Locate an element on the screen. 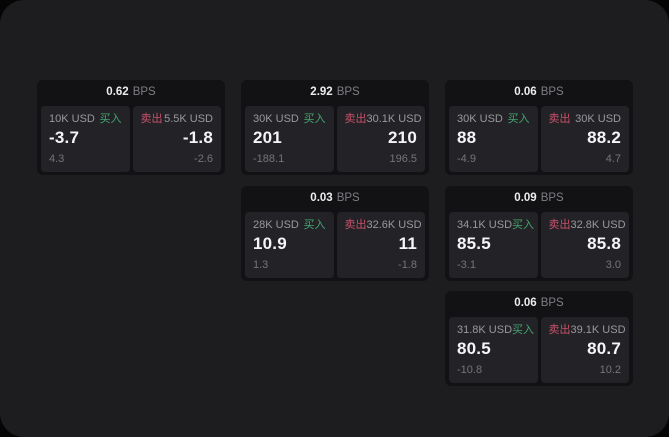  sell-size-label: 32.8K USD is located at coordinates (598, 225).